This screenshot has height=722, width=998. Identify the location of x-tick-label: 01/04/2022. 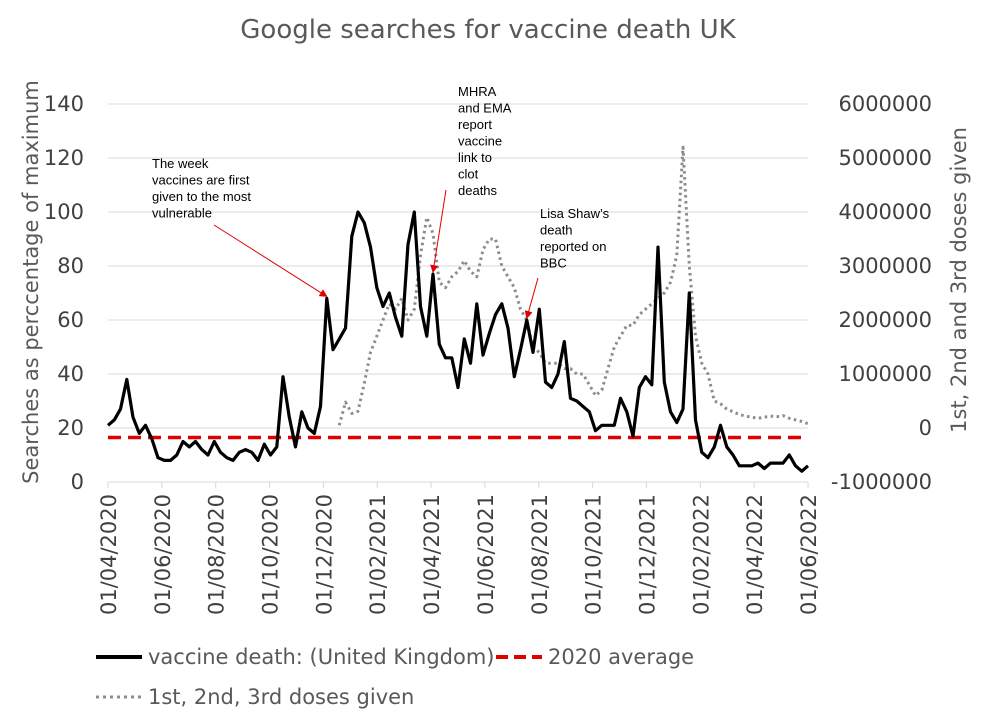
(755, 554).